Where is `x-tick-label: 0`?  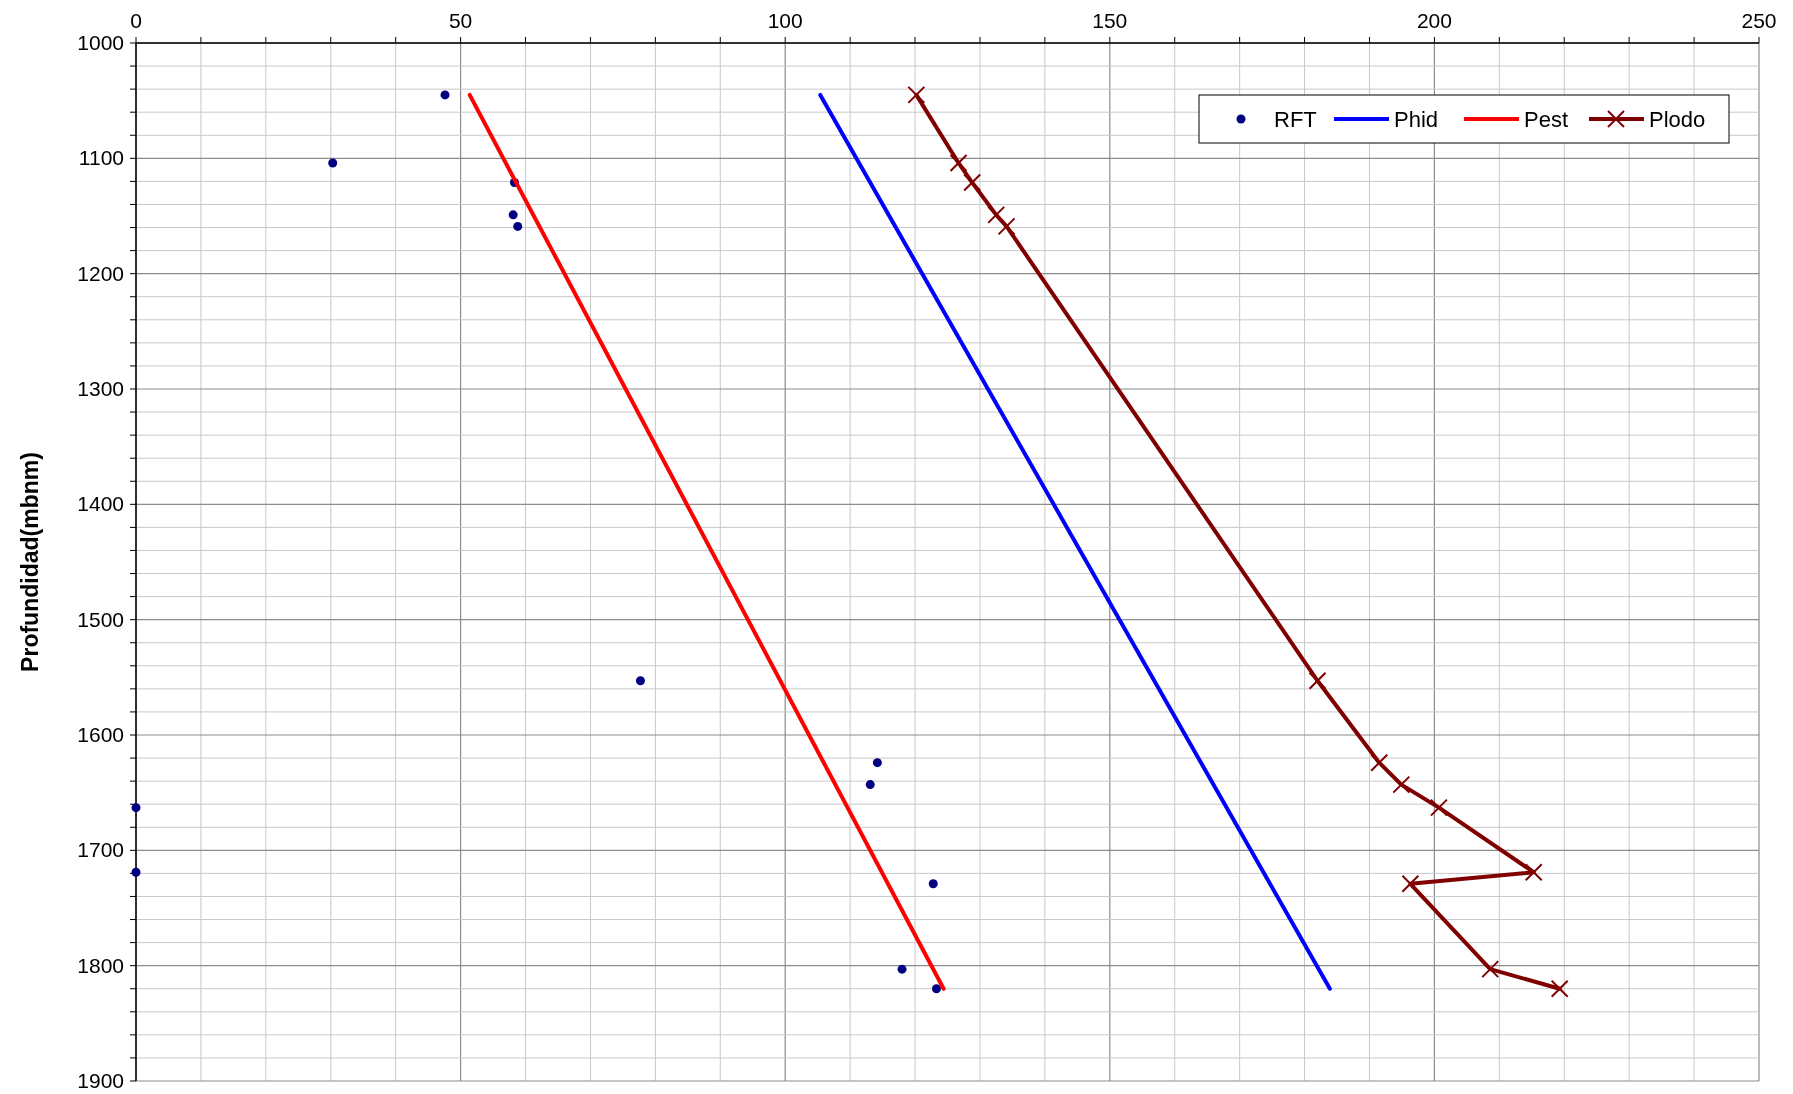 x-tick-label: 0 is located at coordinates (136, 20).